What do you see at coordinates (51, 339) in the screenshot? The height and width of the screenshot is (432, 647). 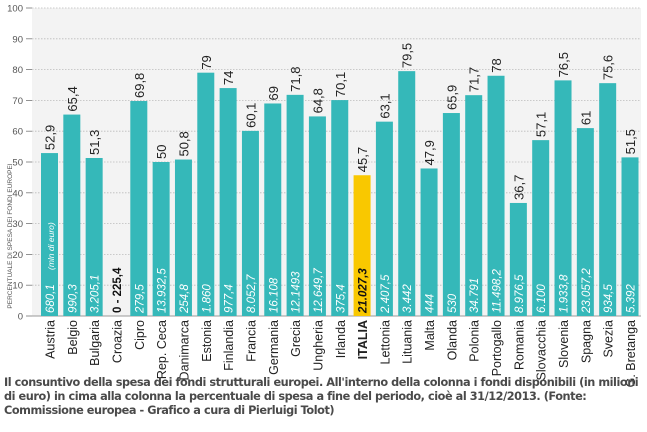 I see `category-label: Austria` at bounding box center [51, 339].